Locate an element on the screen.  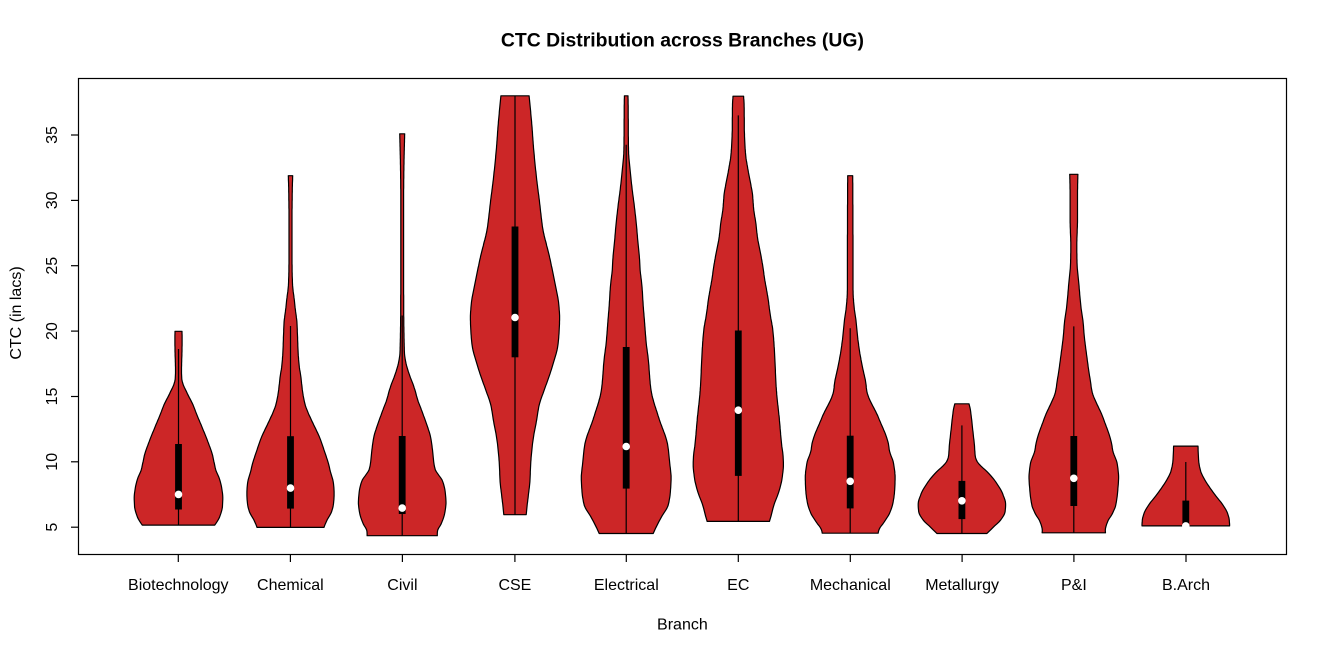
svg-text: Mechanical is located at coordinates (850, 585).